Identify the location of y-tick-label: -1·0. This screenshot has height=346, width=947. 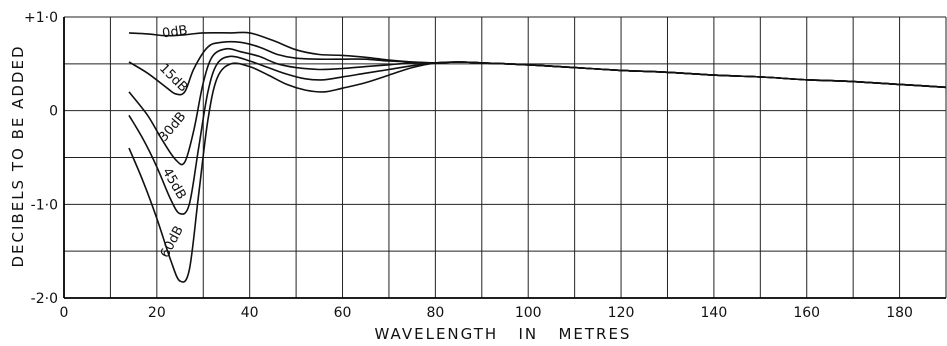
(44, 205).